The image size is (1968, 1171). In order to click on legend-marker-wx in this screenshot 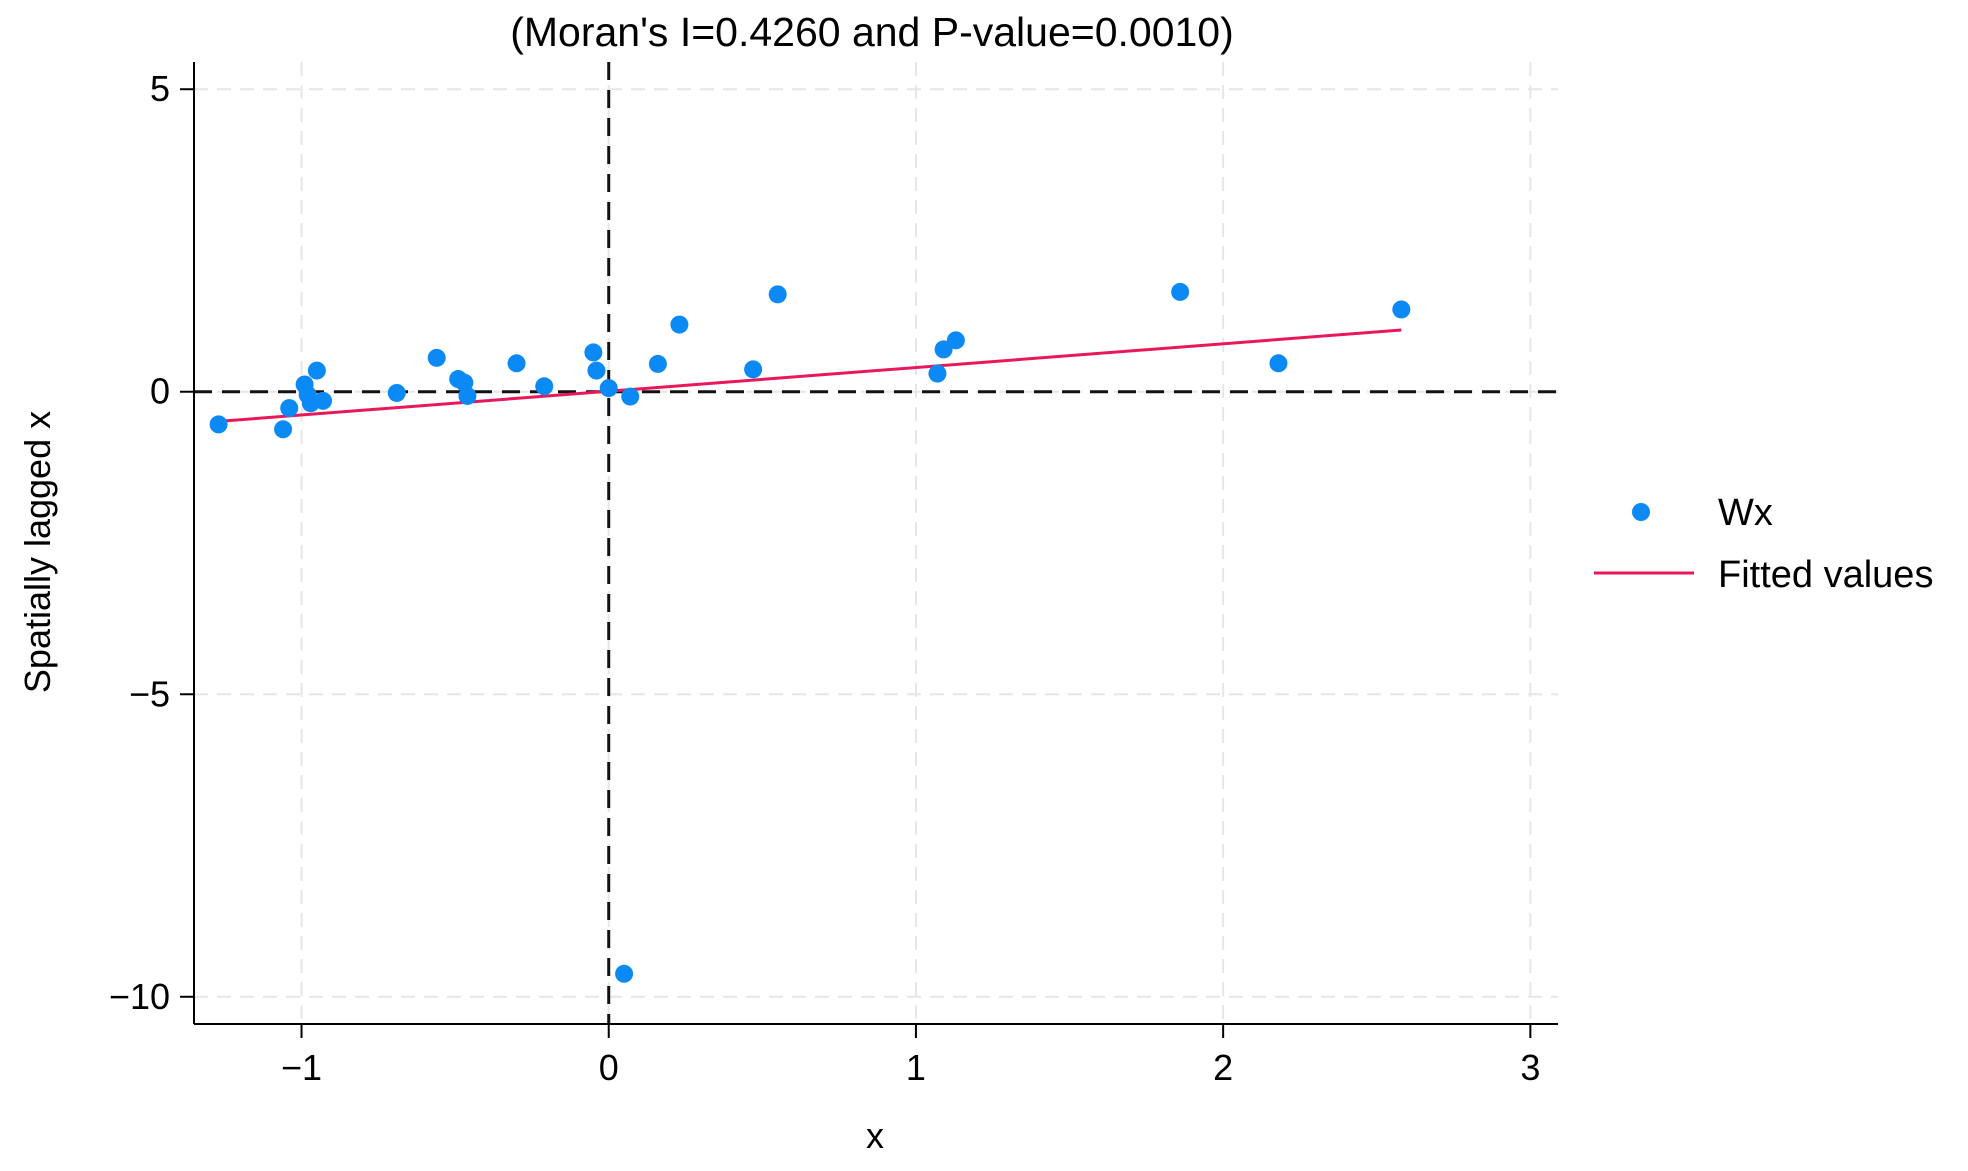, I will do `click(1641, 512)`.